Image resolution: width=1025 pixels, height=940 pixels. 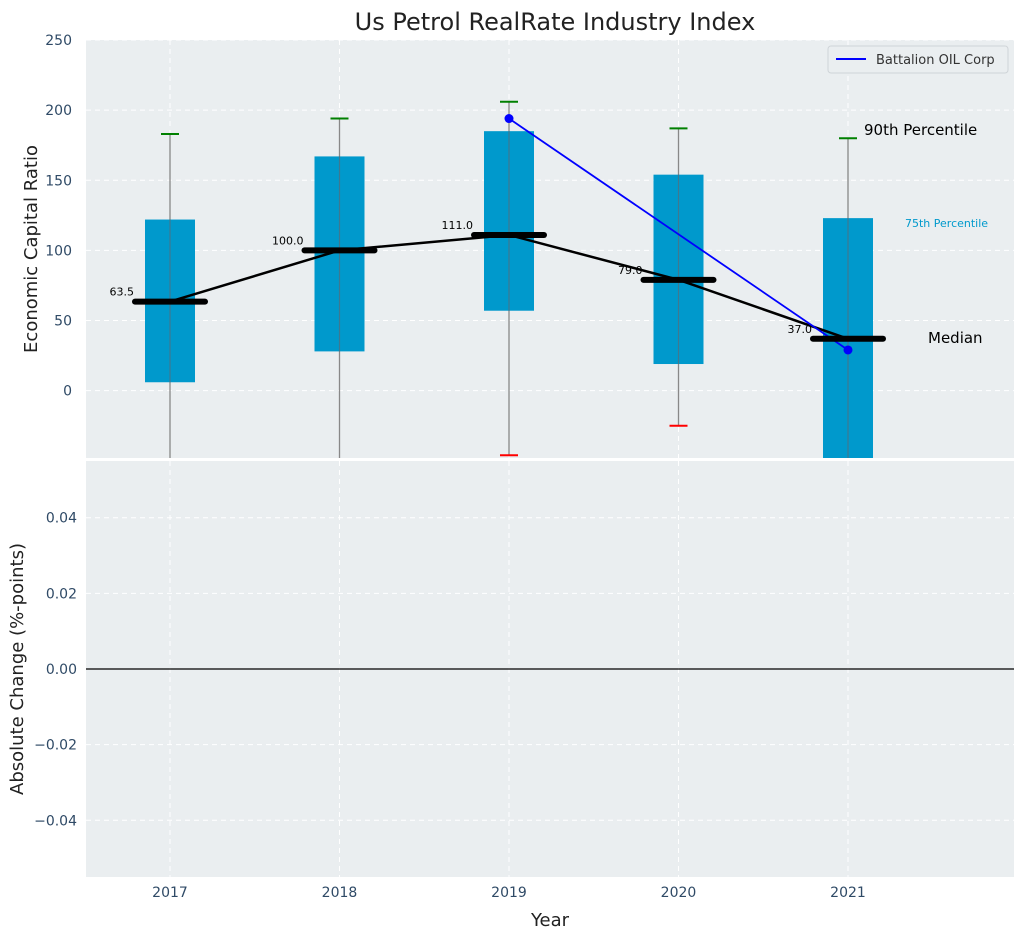 I want to click on chart-title: Us Petrol RealRate Industry Index, so click(x=555, y=22).